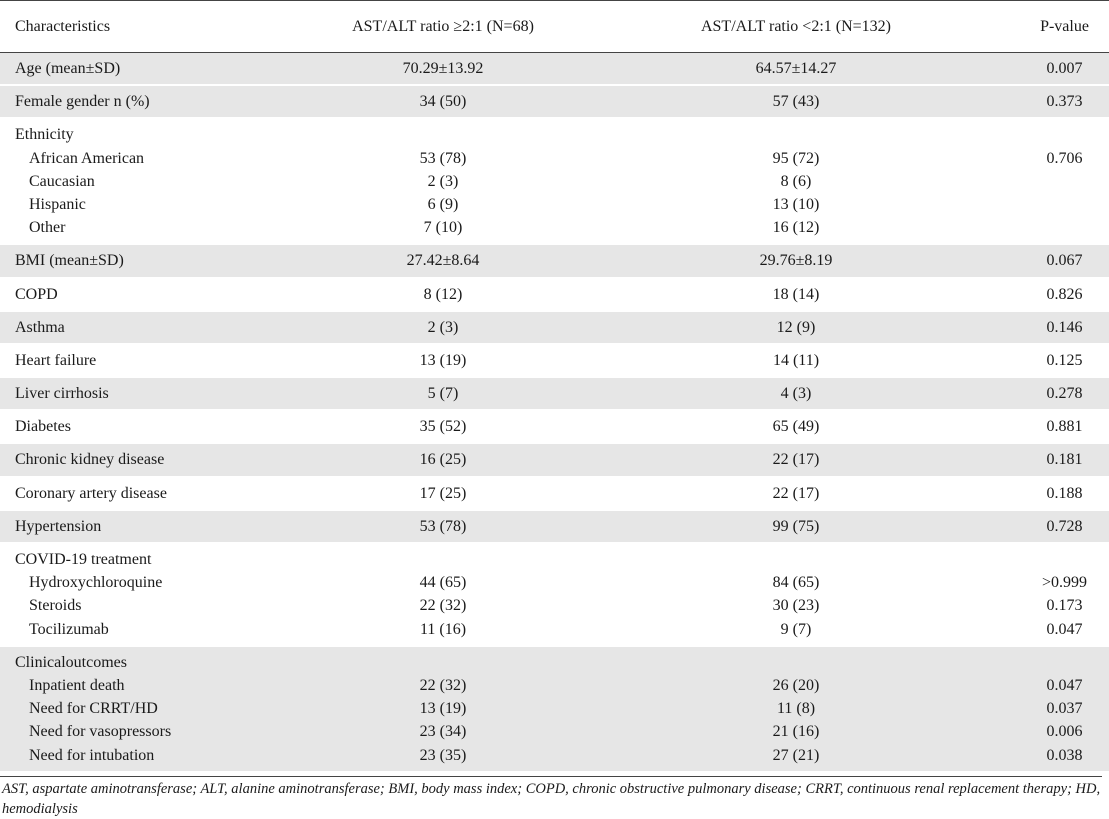  I want to click on p-value: 0.007, so click(1064, 68).